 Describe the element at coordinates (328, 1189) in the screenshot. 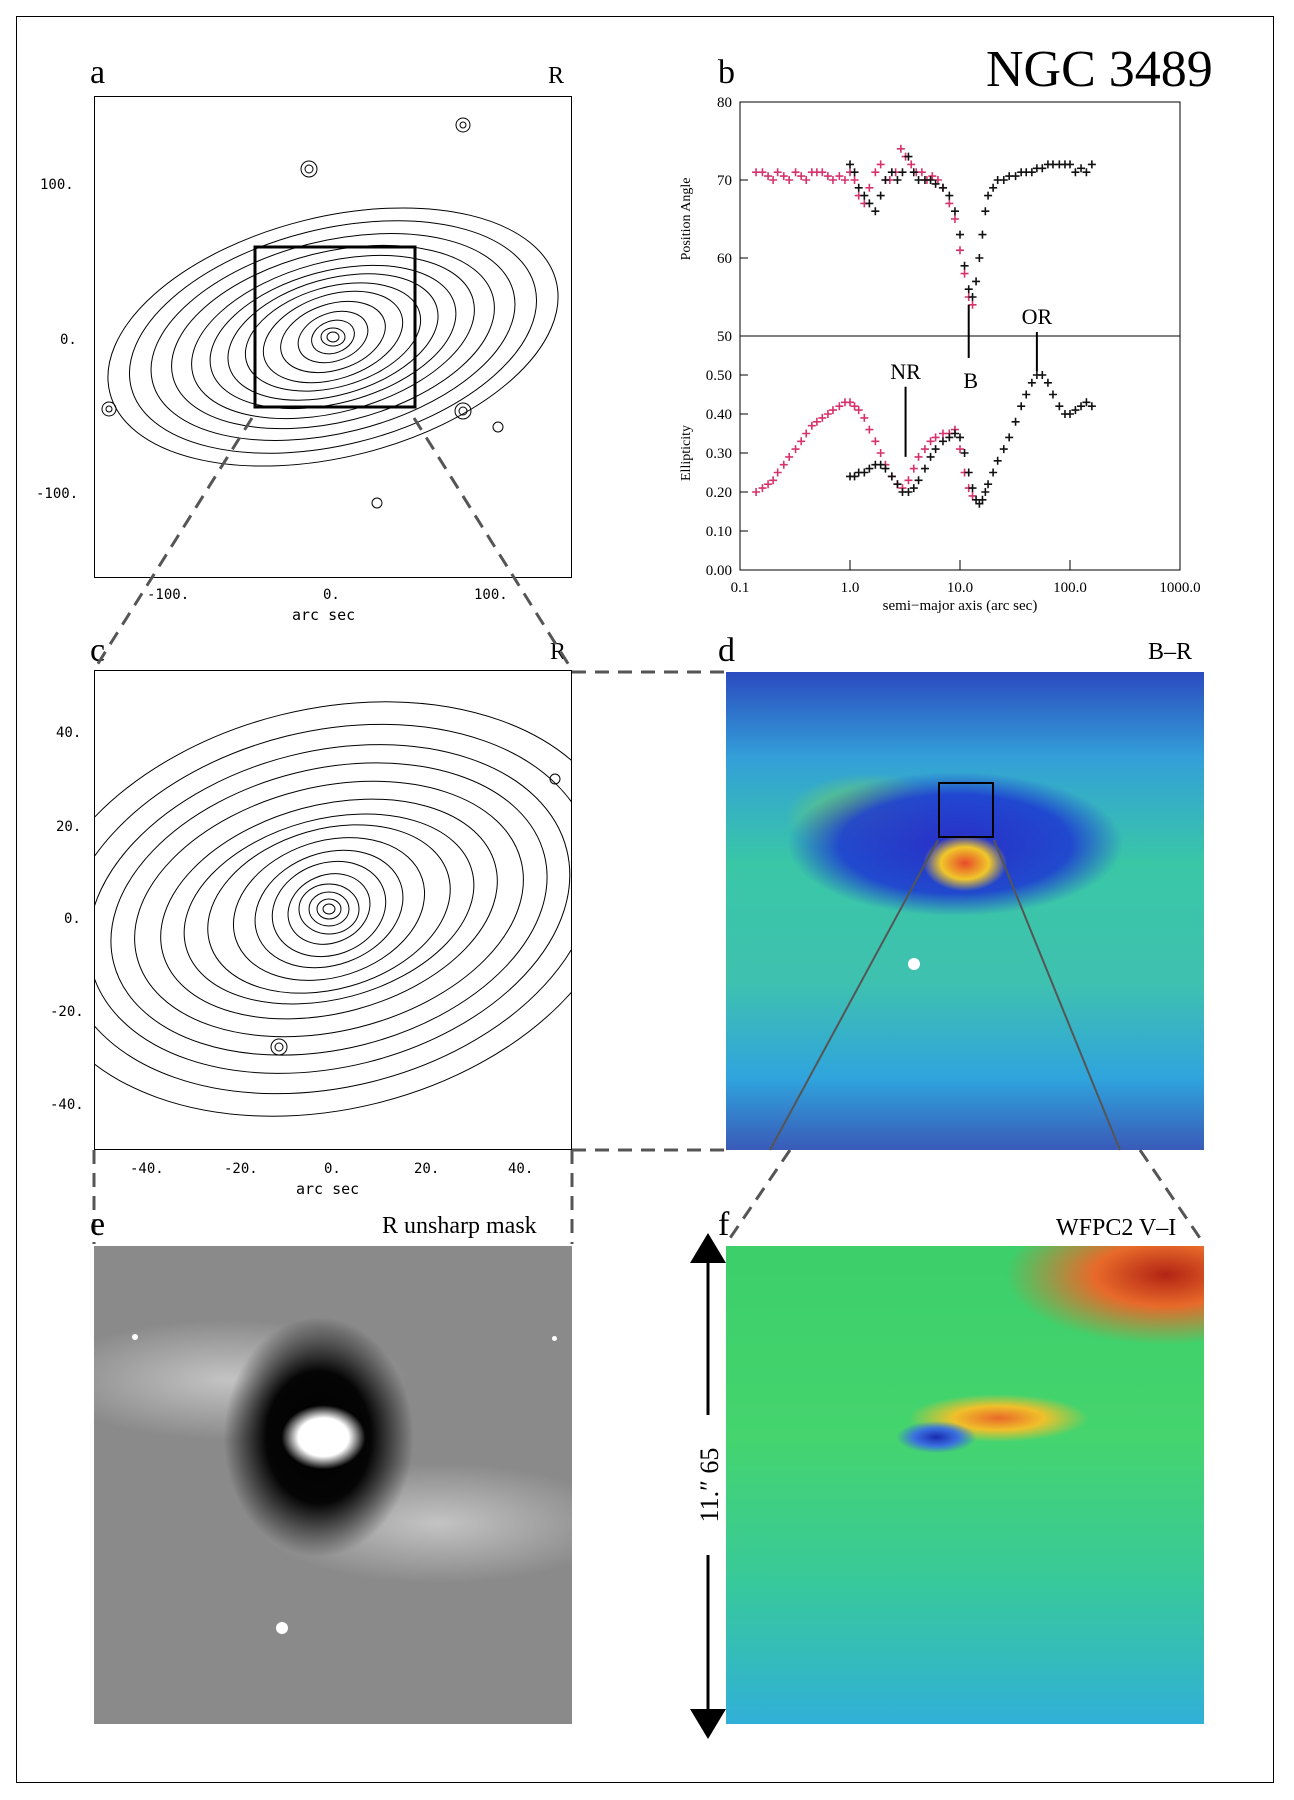

I see `panel-c-xlabel: arc sec` at that location.